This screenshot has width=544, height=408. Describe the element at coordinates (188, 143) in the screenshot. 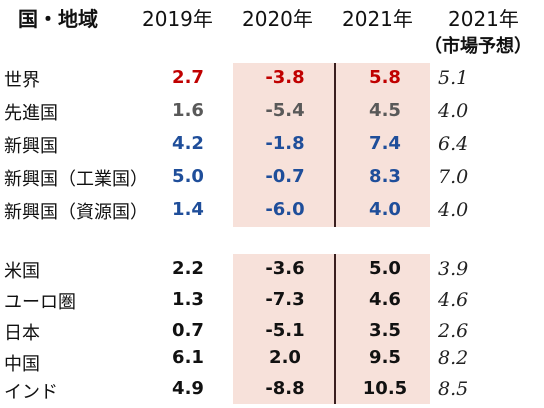

I see `value-2019: 4.2` at that location.